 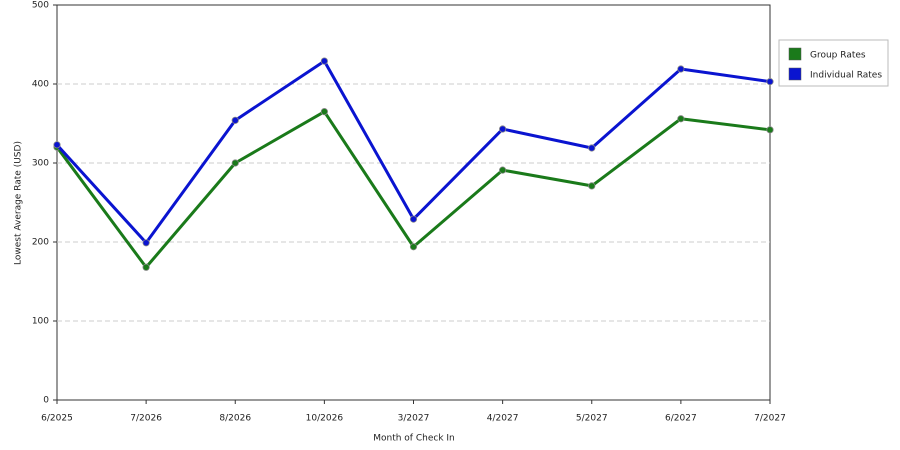 I want to click on y-tick-label: 200, so click(x=40, y=243).